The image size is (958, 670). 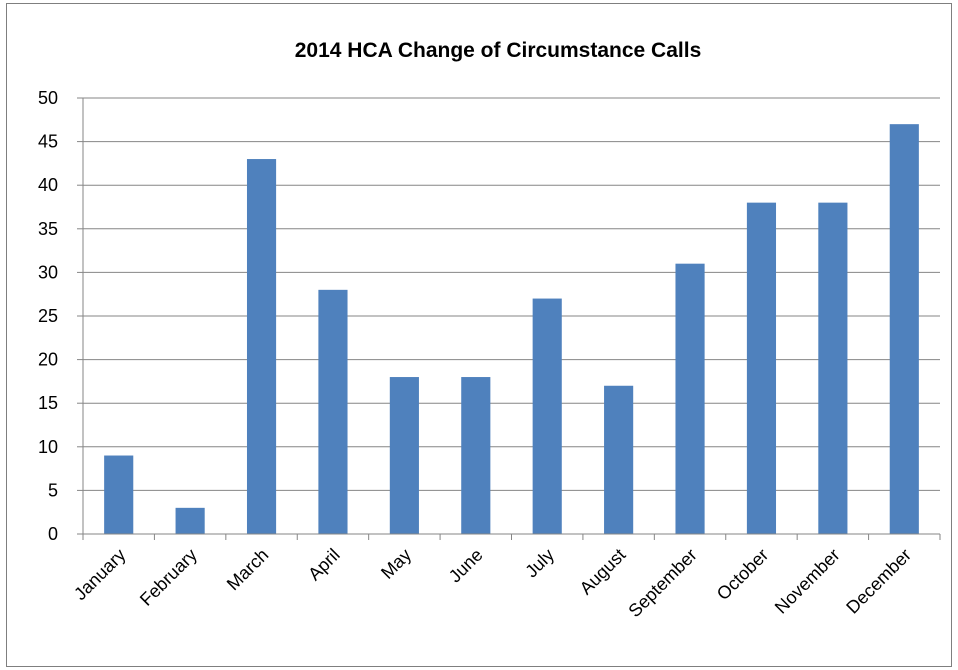 What do you see at coordinates (53, 490) in the screenshot?
I see `y-tick-label: 5` at bounding box center [53, 490].